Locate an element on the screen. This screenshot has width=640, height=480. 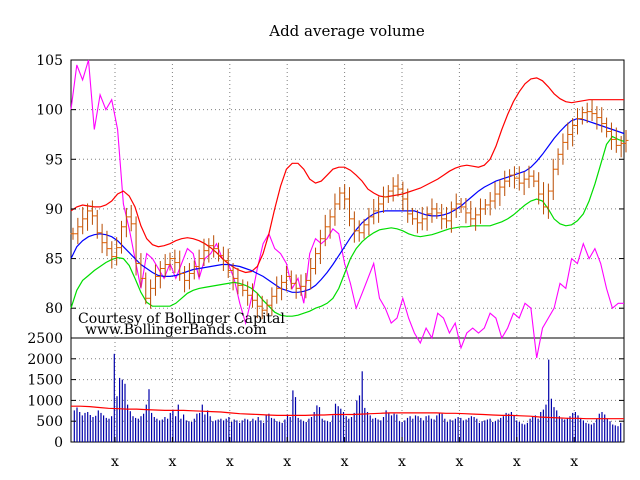
y-tick-label: 100 is located at coordinates (49, 111).